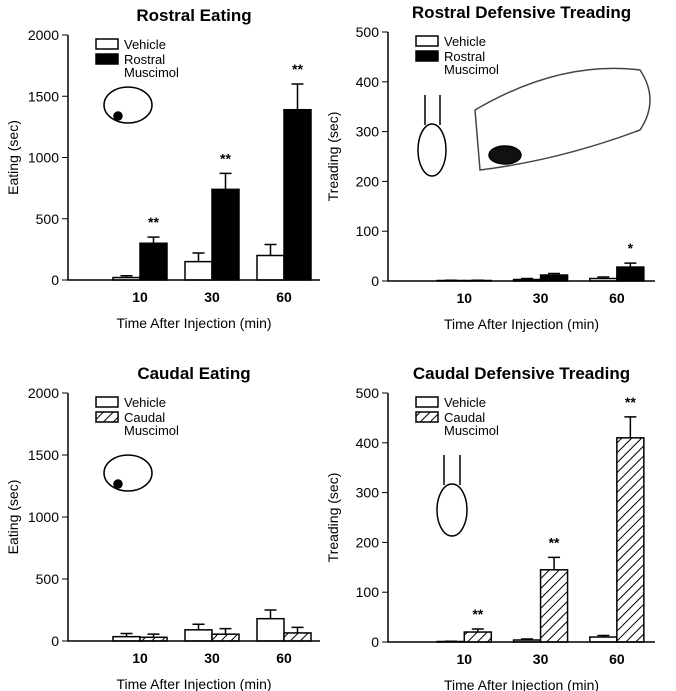  I want to click on chart-title: Caudal Eating, so click(193, 373).